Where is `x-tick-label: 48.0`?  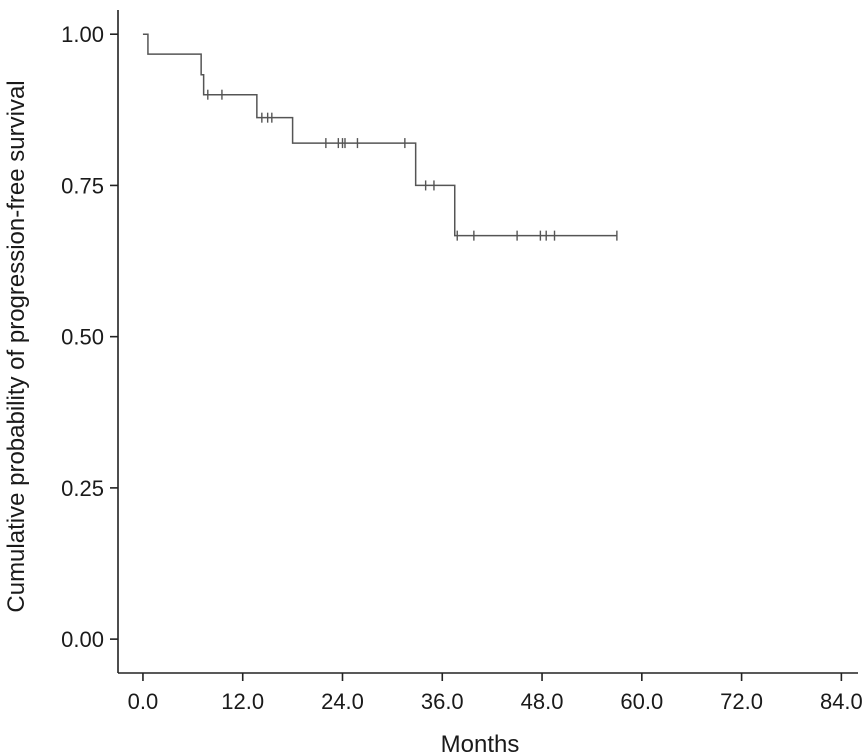 x-tick-label: 48.0 is located at coordinates (542, 701).